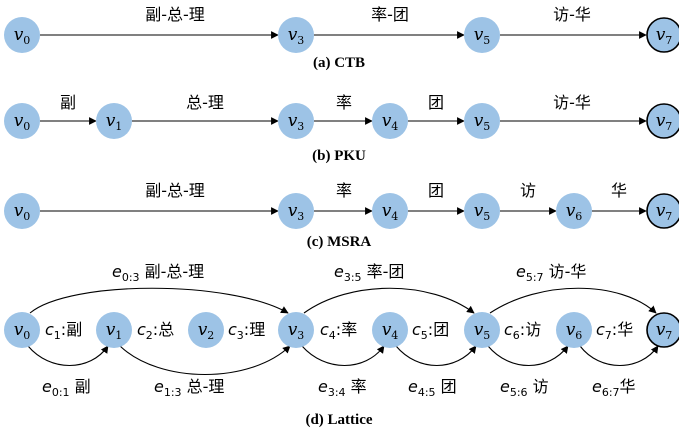  I want to click on lattice-label-e45: e4:5 团, so click(432, 388).